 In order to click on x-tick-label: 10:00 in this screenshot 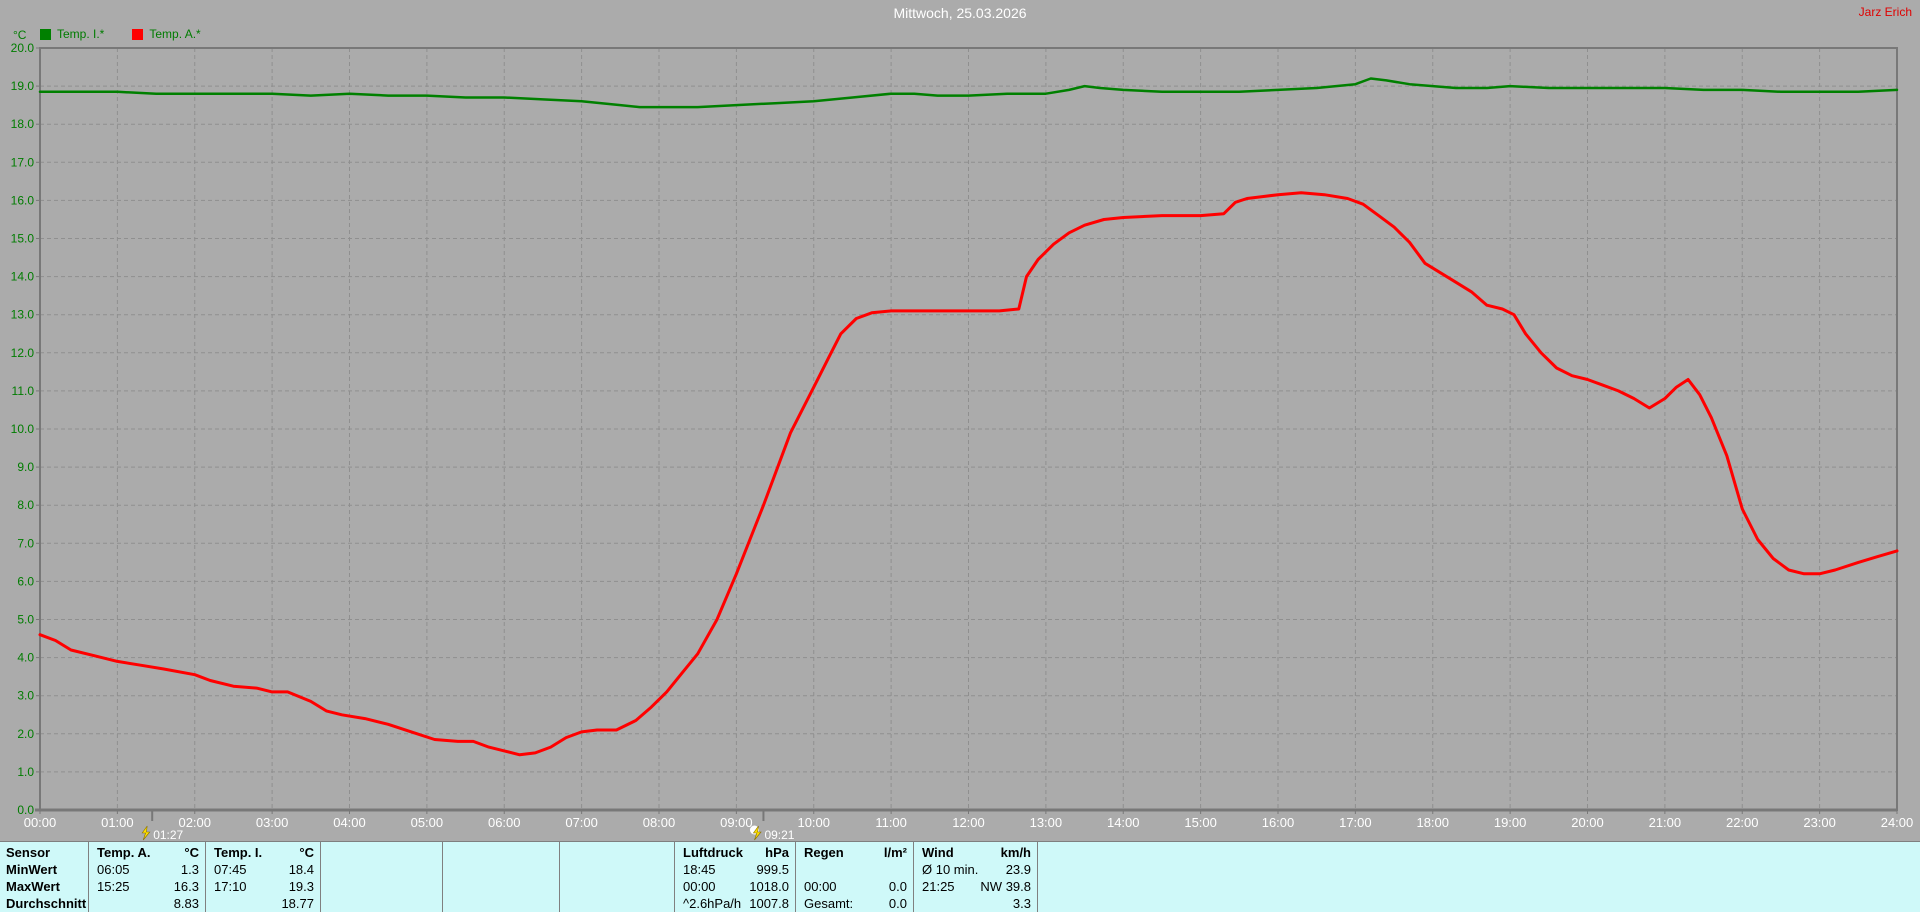, I will do `click(813, 822)`.